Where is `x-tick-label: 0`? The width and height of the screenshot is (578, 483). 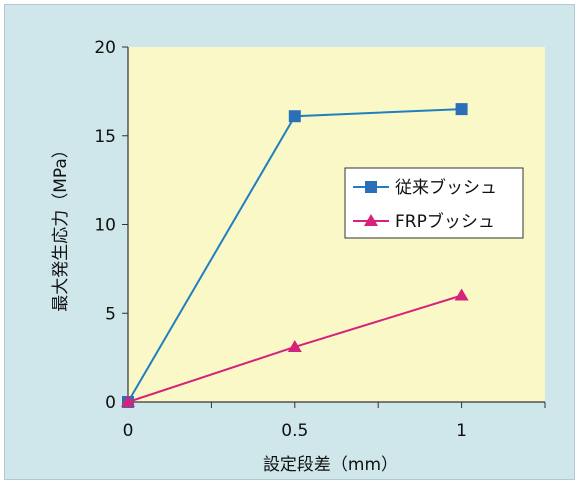 x-tick-label: 0 is located at coordinates (128, 431).